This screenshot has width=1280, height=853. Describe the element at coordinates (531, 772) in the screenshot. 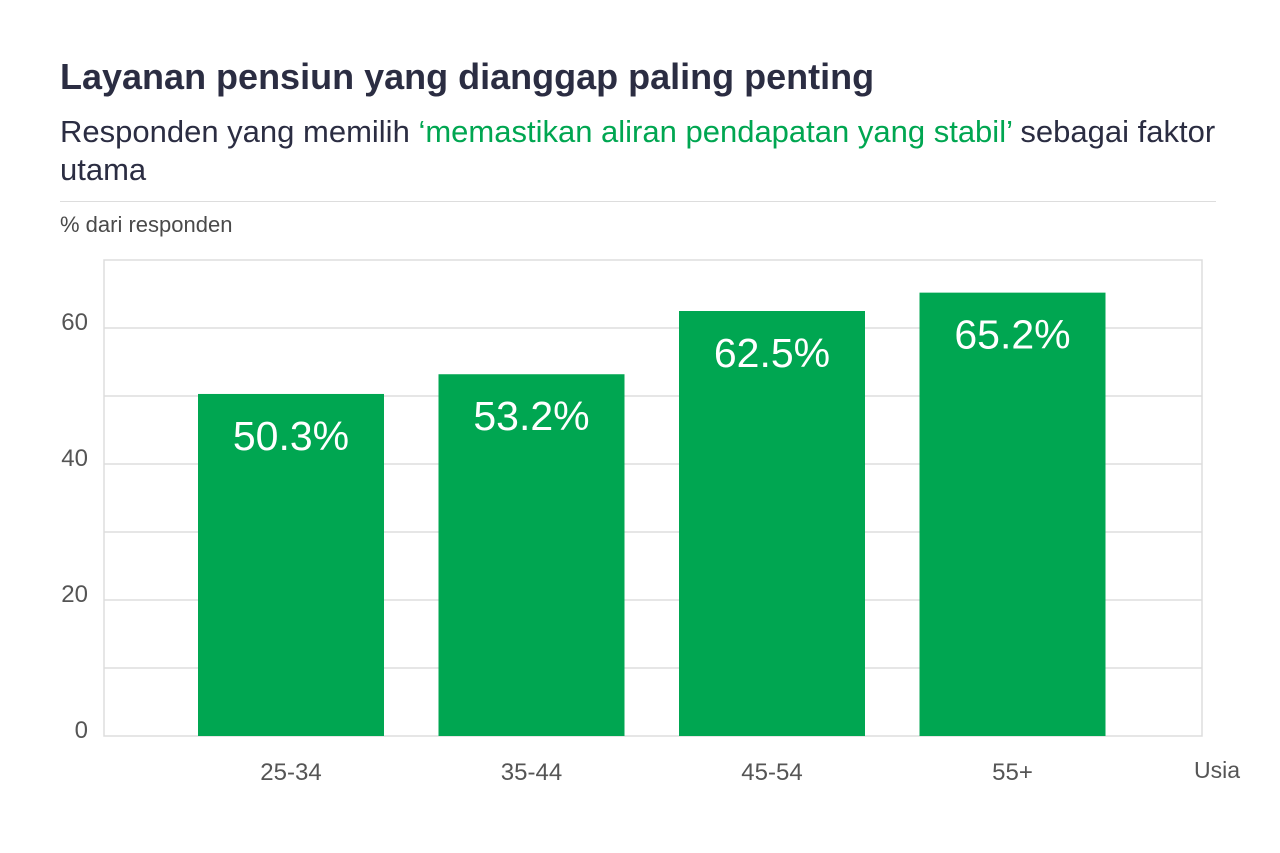

I see `x-tick-label: 35-44` at that location.